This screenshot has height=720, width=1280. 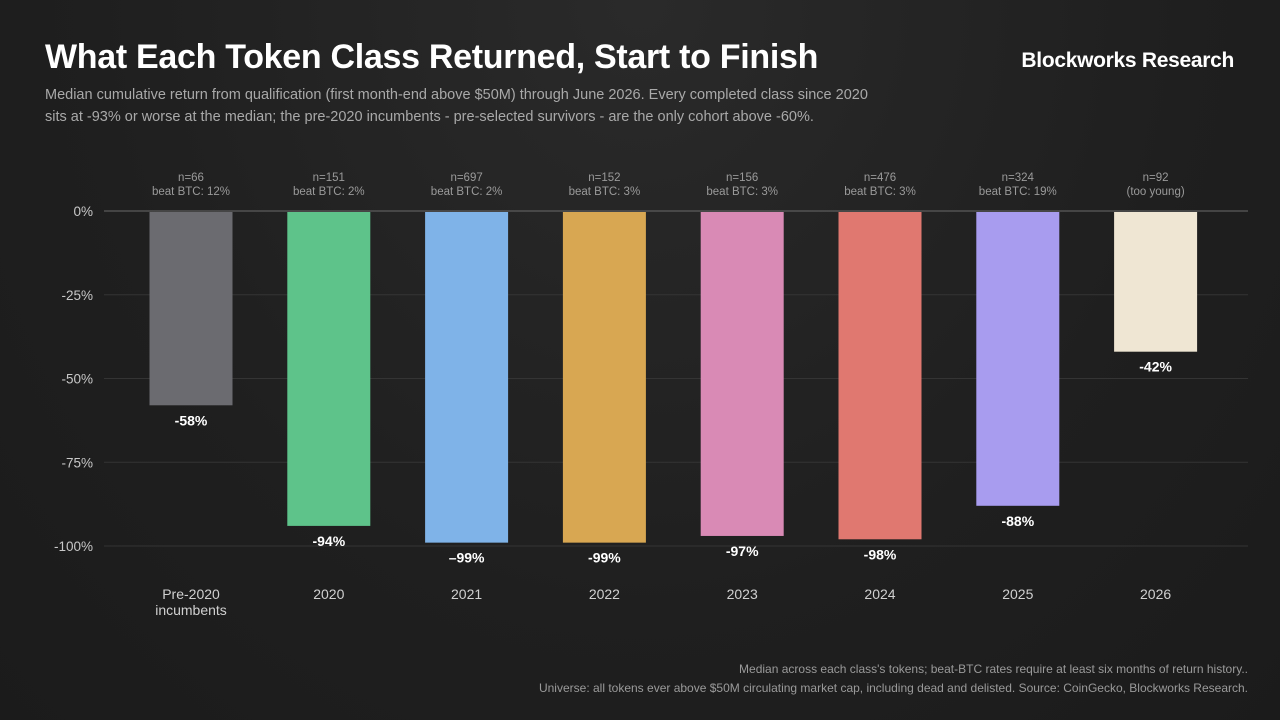 I want to click on data-label: -88%, so click(x=1017, y=521).